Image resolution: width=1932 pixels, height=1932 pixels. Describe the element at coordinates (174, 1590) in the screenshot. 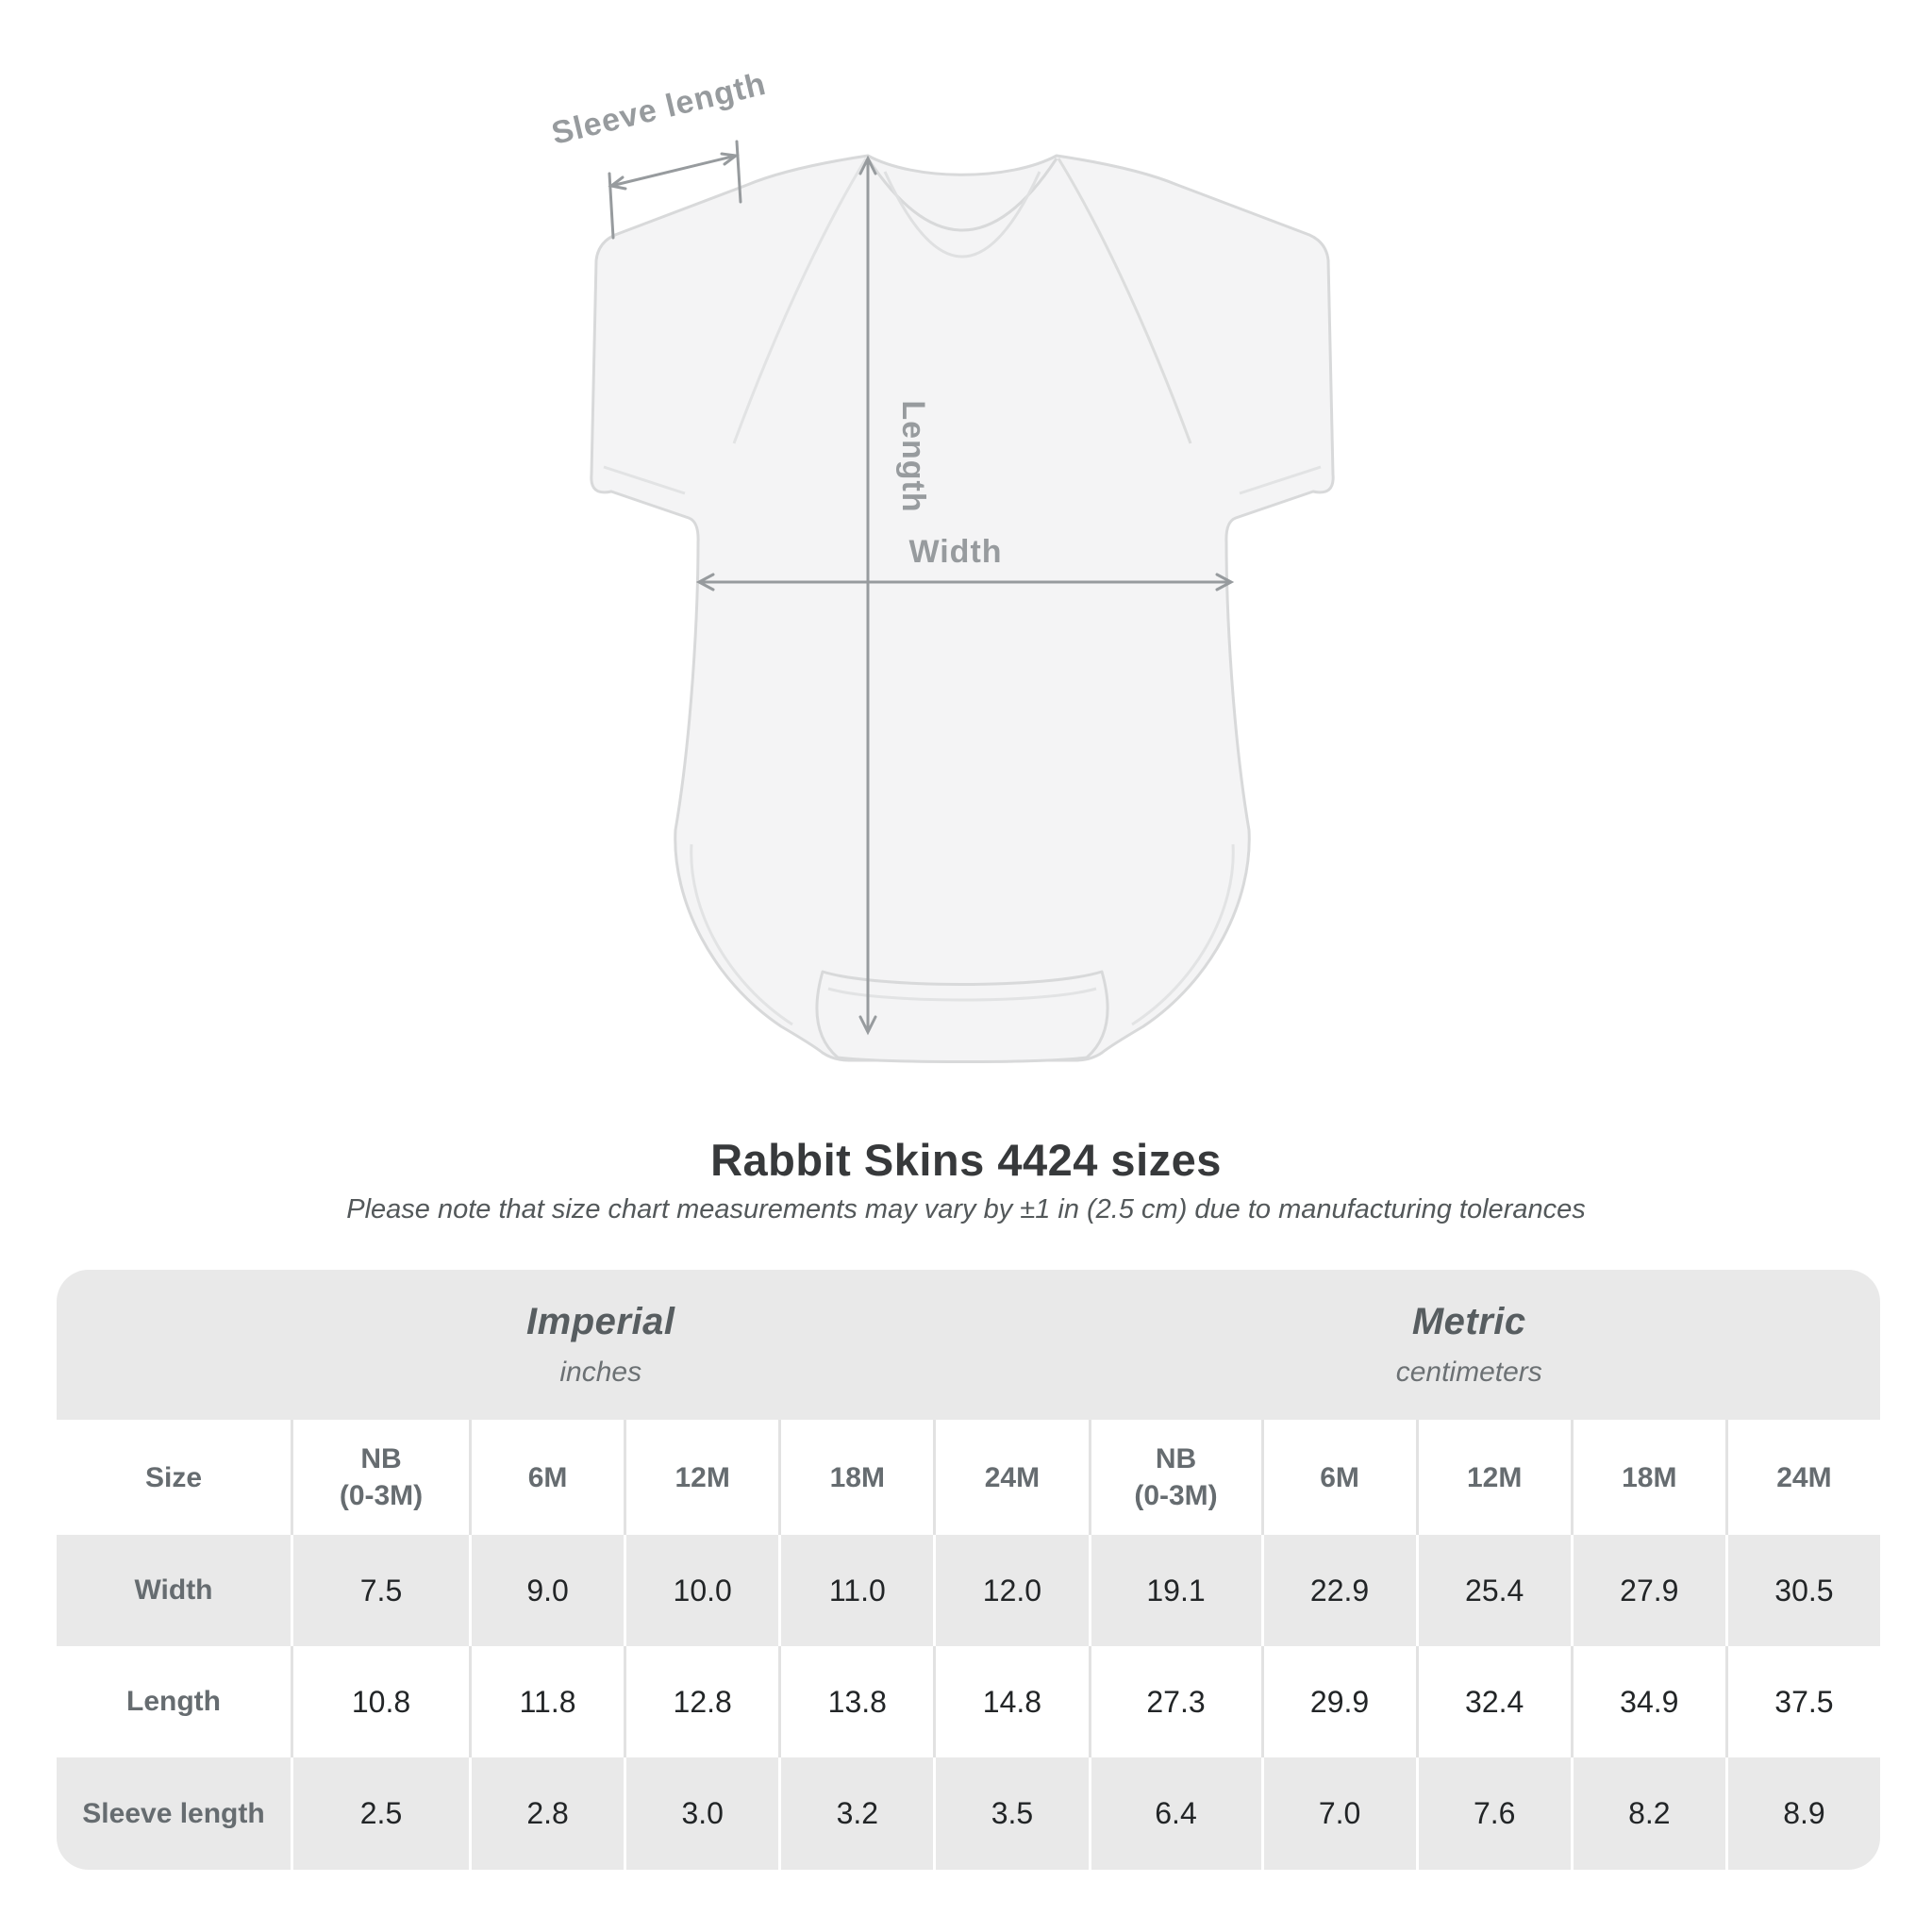

I see `row-label: Width` at that location.